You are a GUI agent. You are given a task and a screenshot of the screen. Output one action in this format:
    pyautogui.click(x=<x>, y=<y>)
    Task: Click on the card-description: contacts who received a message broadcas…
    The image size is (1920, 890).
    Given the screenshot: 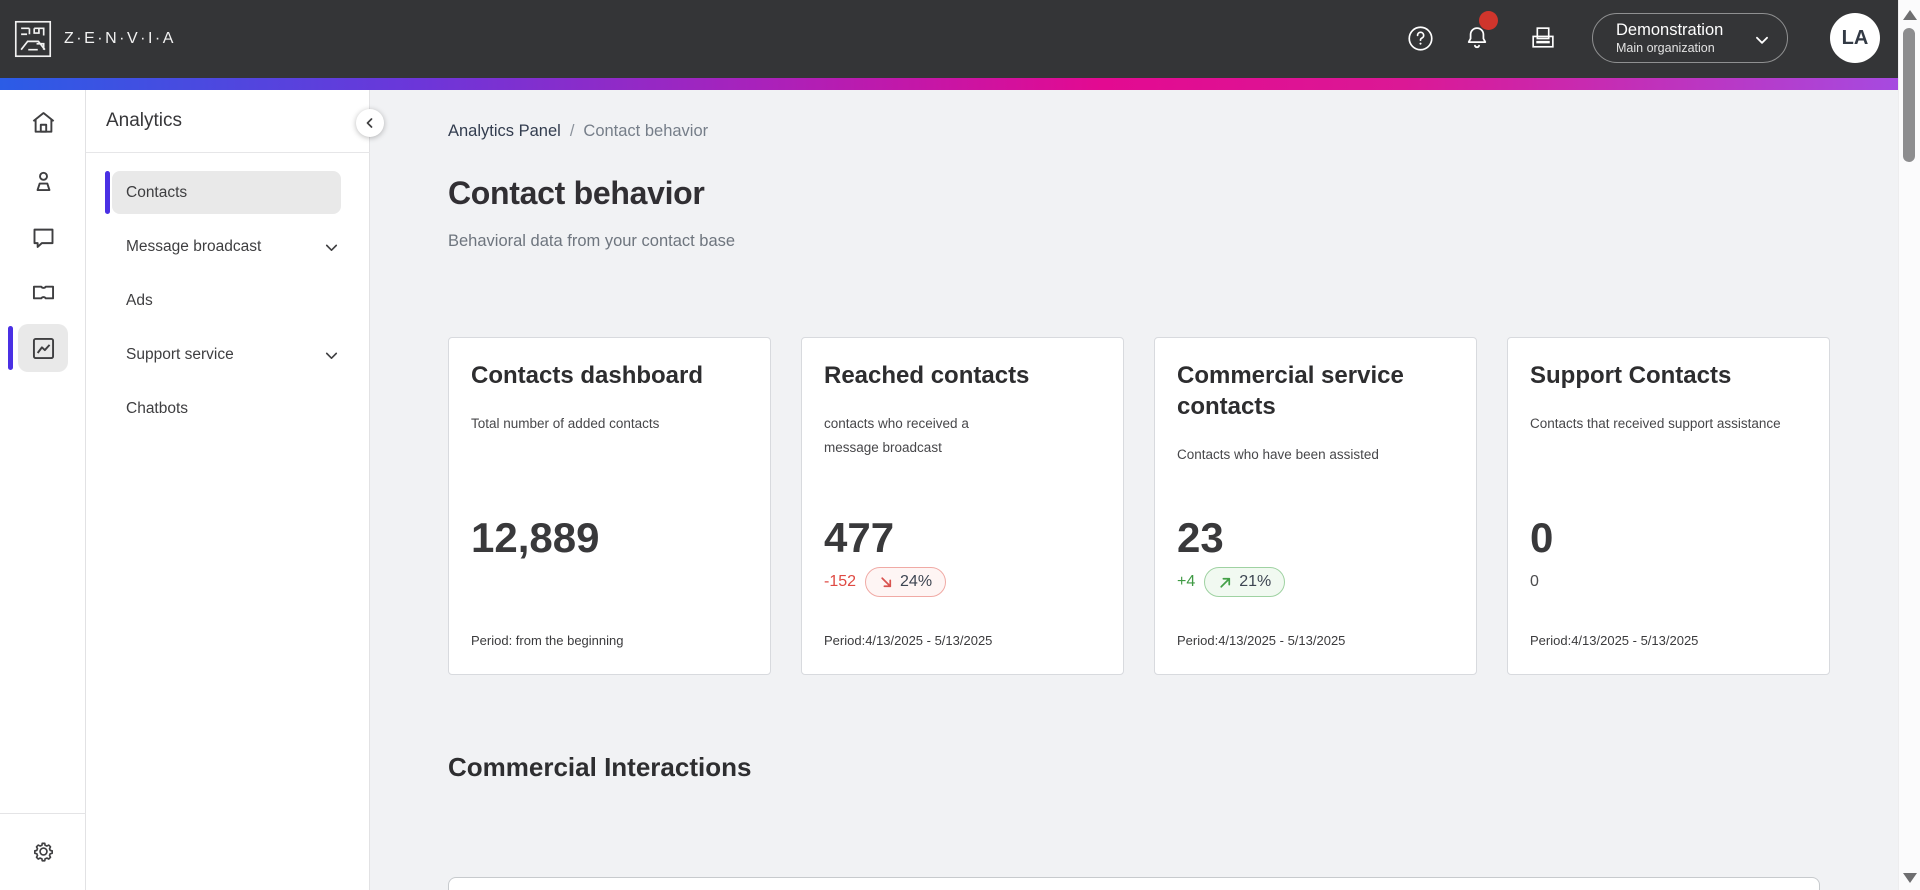 What is the action you would take?
    pyautogui.click(x=896, y=436)
    